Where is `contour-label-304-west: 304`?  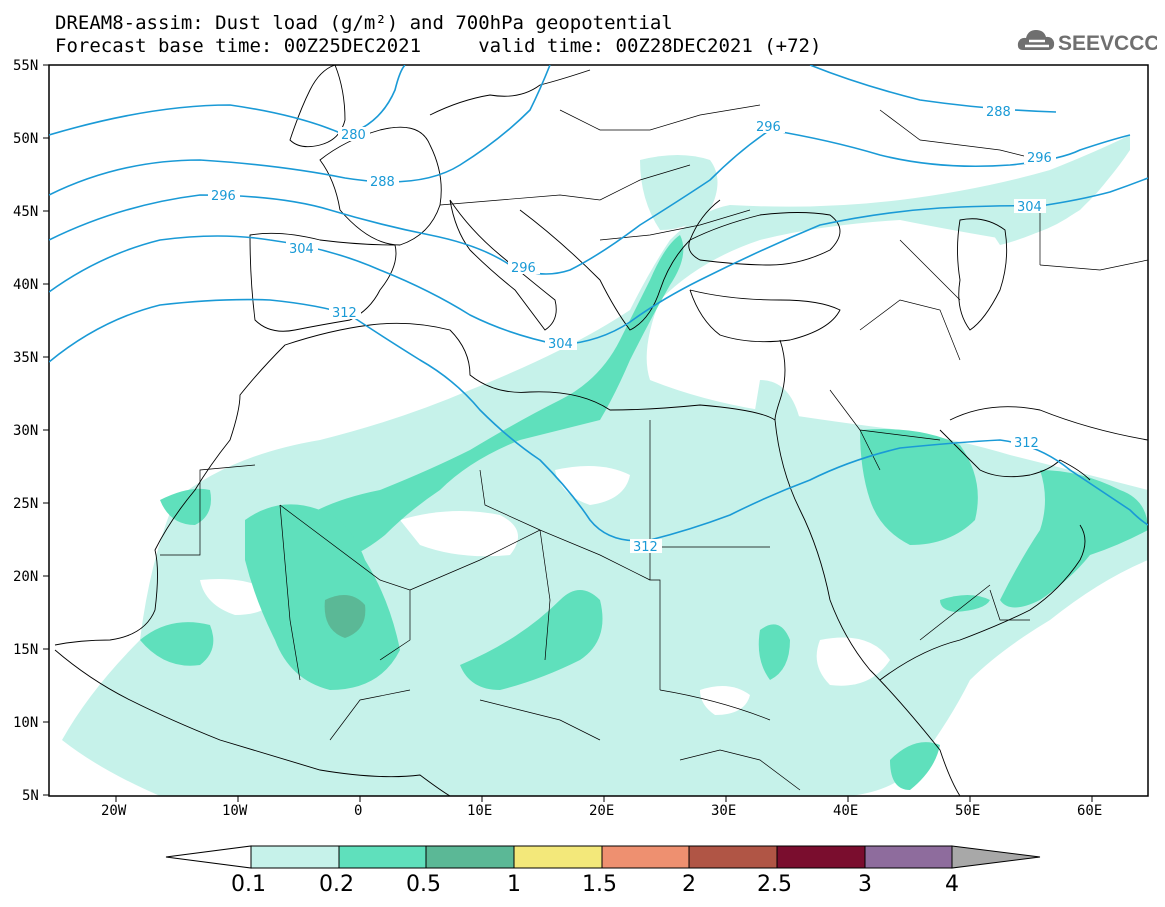 contour-label-304-west: 304 is located at coordinates (301, 249).